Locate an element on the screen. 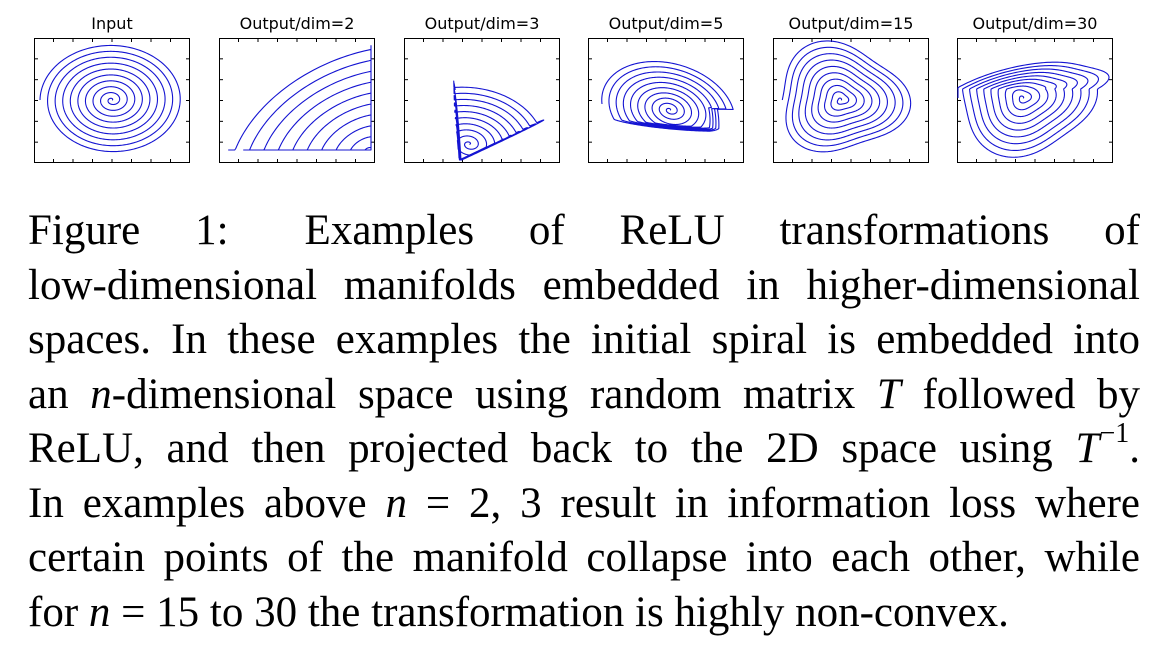  math-superscript: −1 is located at coordinates (1114, 433).